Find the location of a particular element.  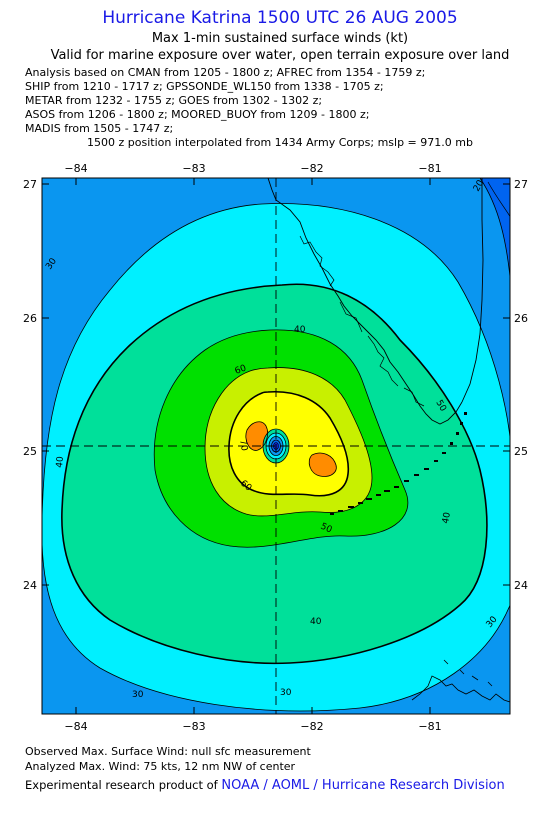

coastline-florida-gulf is located at coordinates (365, 301).